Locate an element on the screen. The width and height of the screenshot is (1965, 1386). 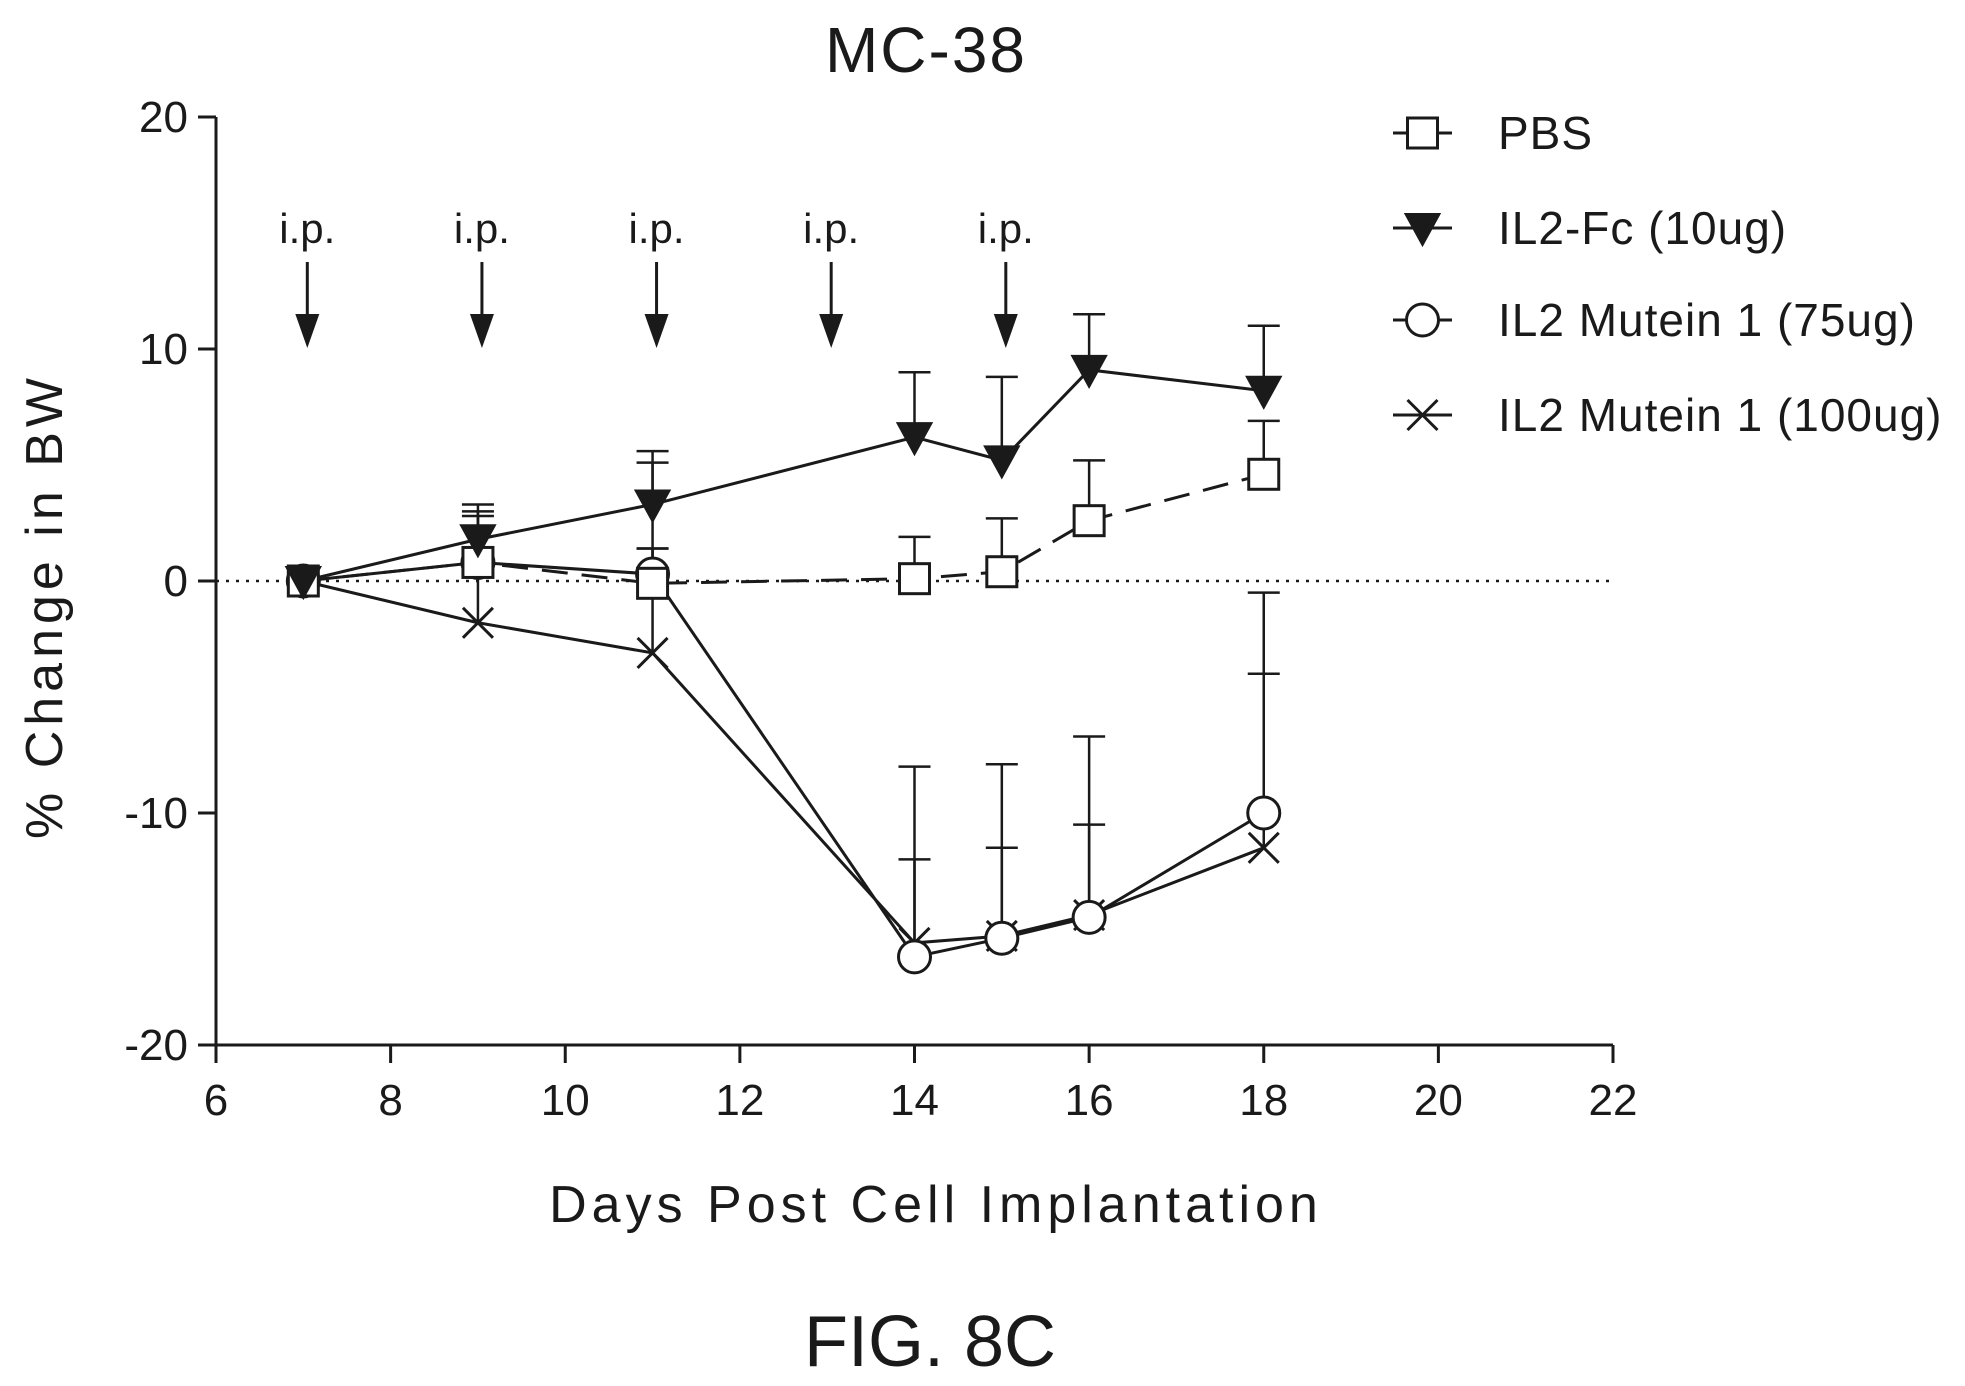
x-tick-label: 12 is located at coordinates (739, 1100).